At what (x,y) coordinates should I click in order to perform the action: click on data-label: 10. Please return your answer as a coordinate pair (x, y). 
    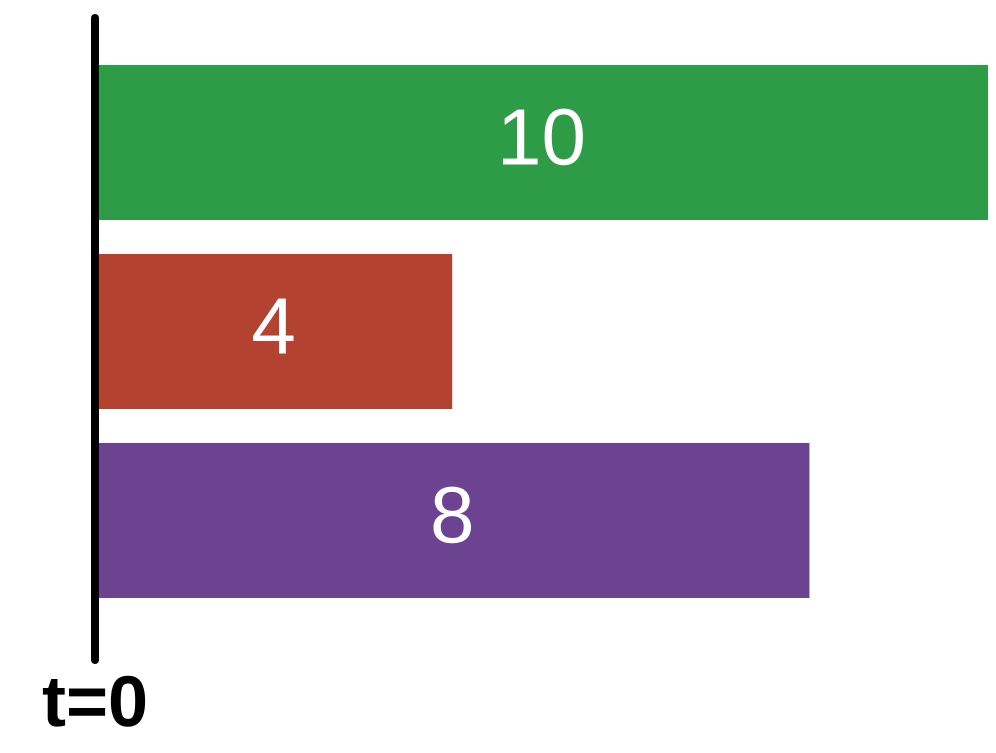
    Looking at the image, I should click on (541, 137).